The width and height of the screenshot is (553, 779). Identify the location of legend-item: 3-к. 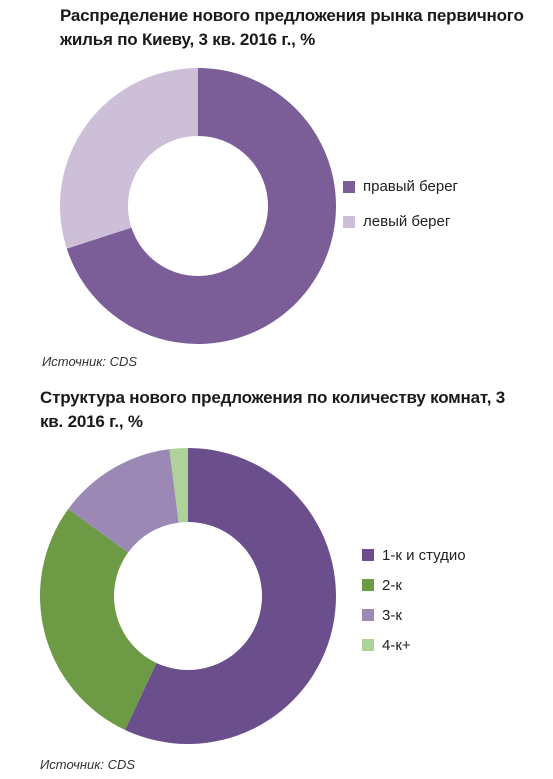
(414, 615).